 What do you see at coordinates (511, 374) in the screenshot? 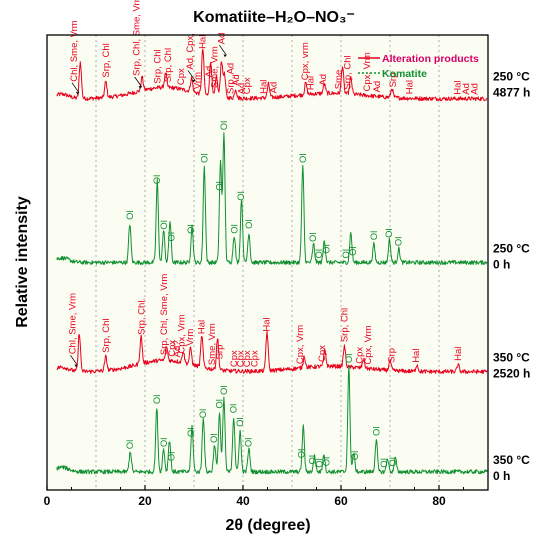
I see `condition-label: 2520 h` at bounding box center [511, 374].